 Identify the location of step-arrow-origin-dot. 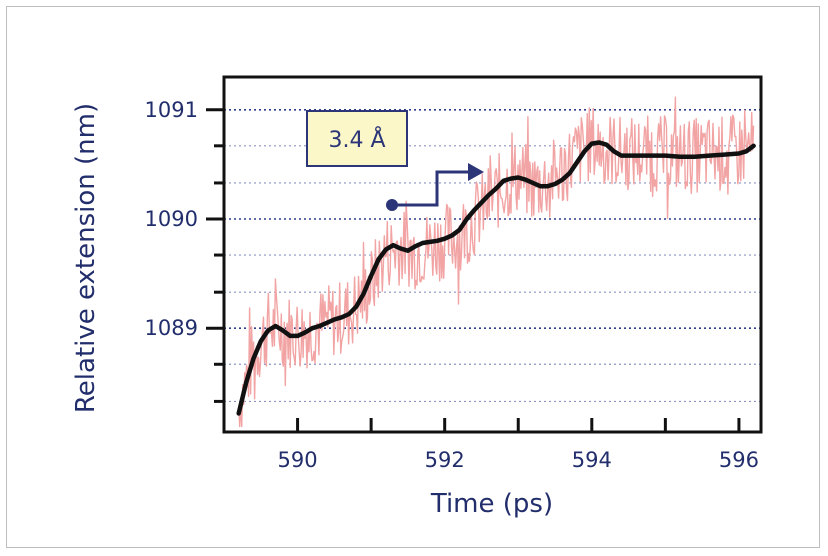
(392, 205).